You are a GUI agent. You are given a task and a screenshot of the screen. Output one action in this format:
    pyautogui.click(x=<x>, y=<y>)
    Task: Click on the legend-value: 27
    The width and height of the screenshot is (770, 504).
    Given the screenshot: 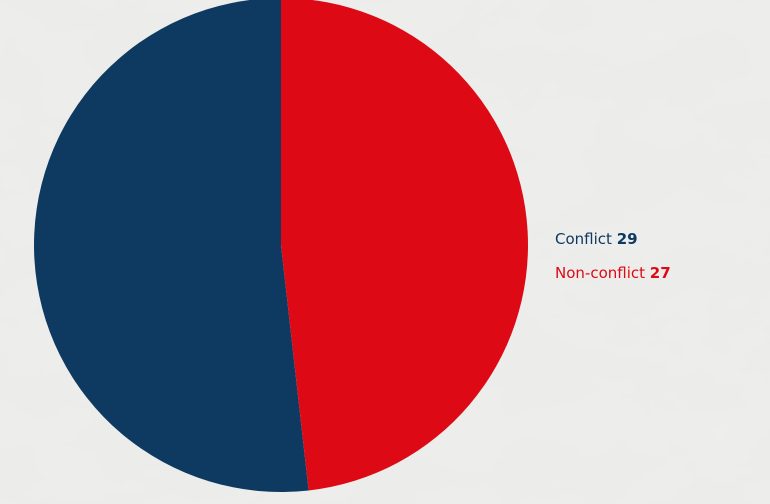 What is the action you would take?
    pyautogui.click(x=660, y=273)
    